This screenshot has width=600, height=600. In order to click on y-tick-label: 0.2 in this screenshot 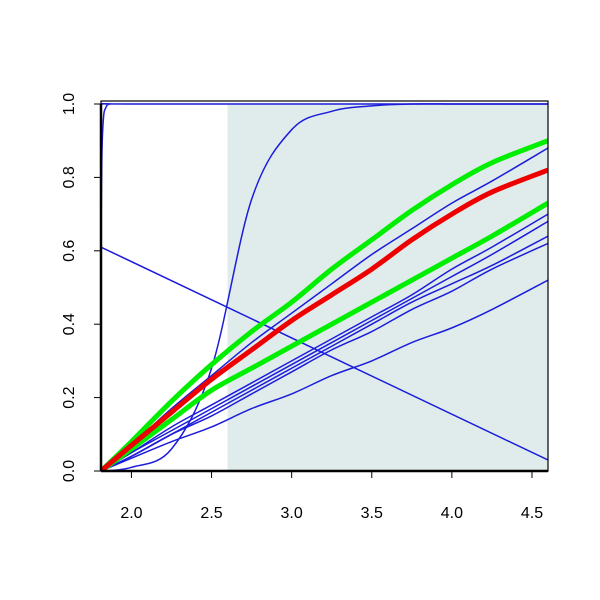, I will do `click(69, 397)`.